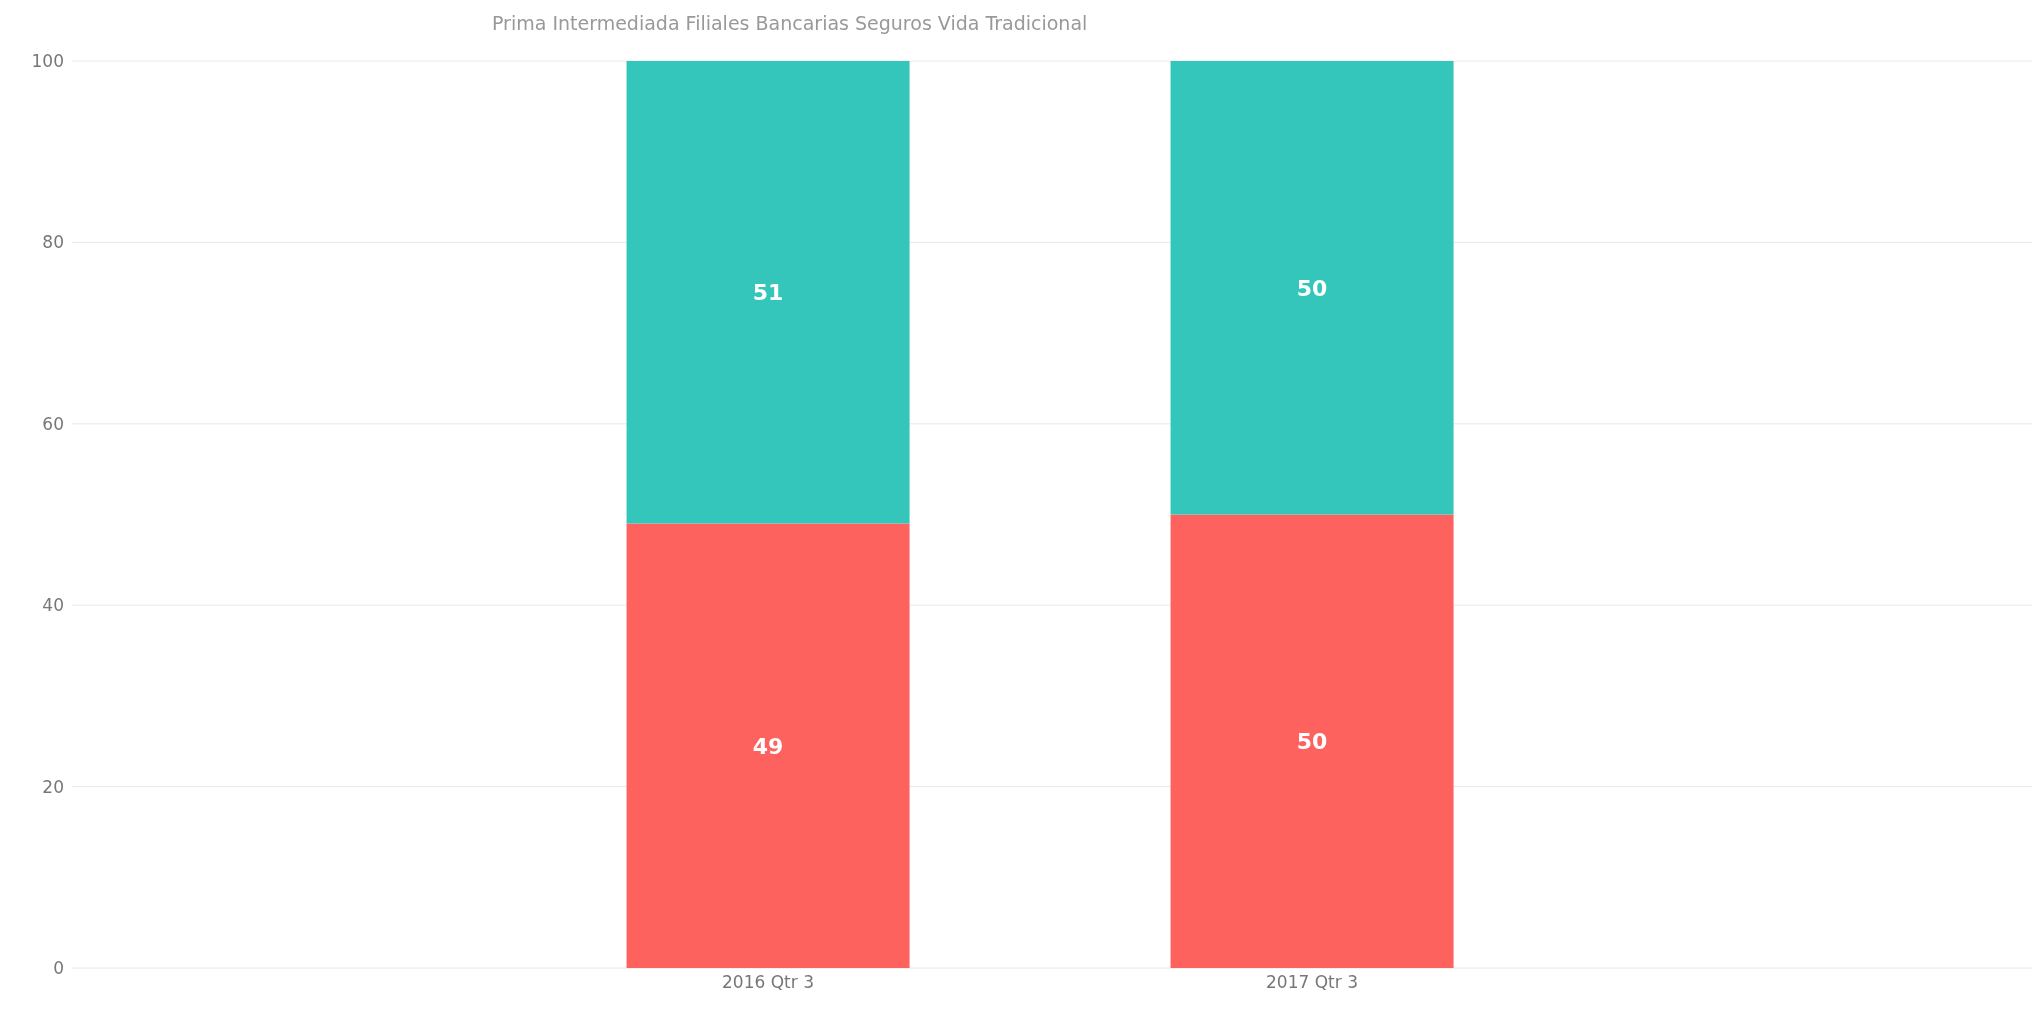  I want to click on data-label: 49, so click(768, 746).